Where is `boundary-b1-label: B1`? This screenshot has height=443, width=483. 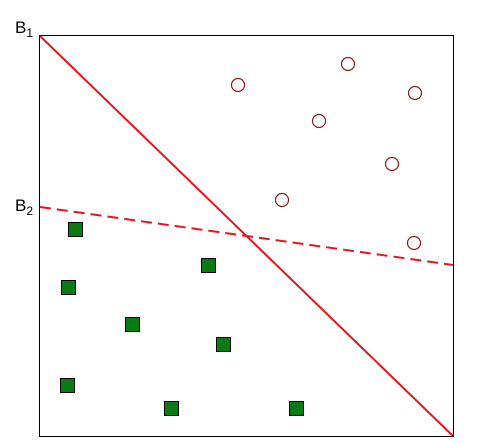
boundary-b1-label: B1 is located at coordinates (24, 29).